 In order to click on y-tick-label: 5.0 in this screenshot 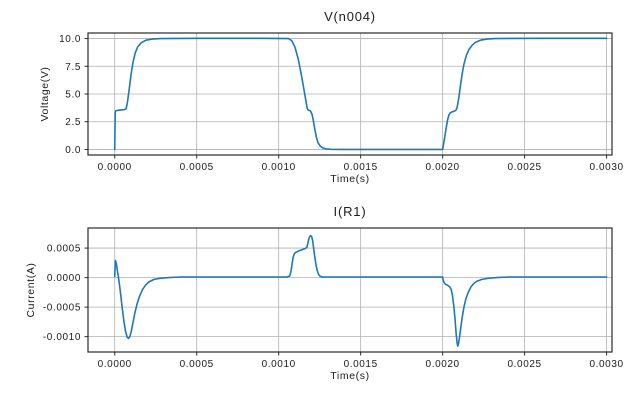, I will do `click(73, 95)`.